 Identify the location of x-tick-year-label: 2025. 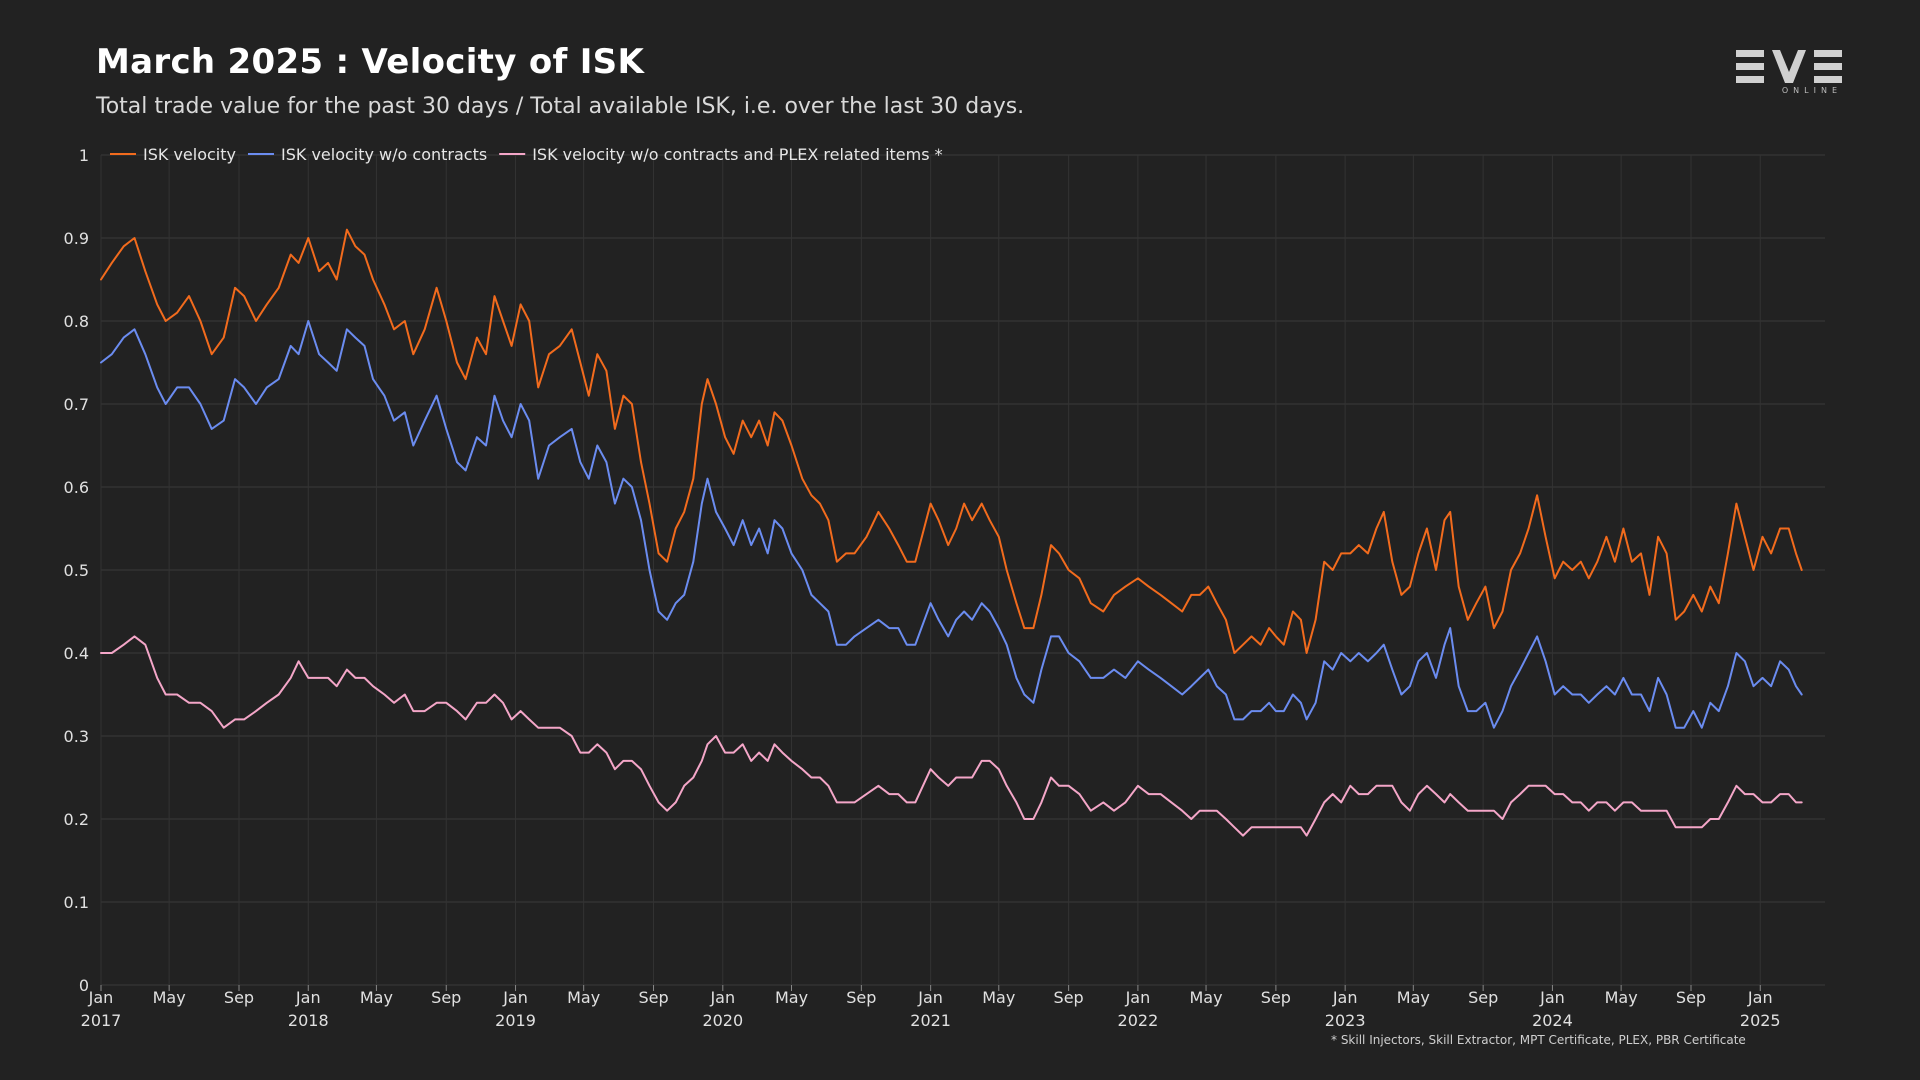
(1760, 1020).